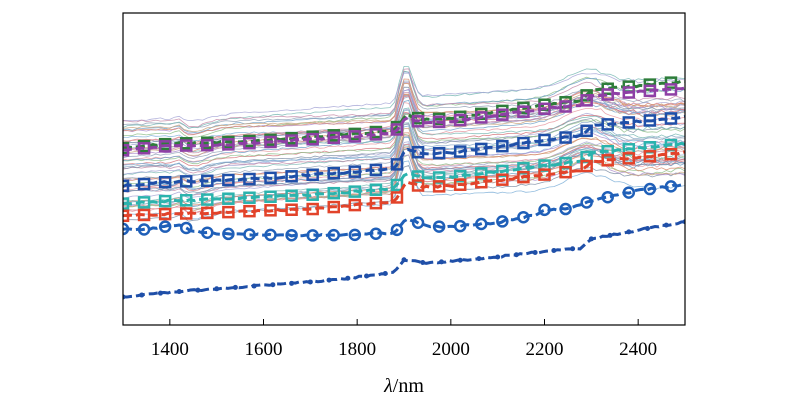 The width and height of the screenshot is (800, 415). I want to click on x-axis-ticks: 1400 1600 1800 2000 2200 2400, so click(404, 339).